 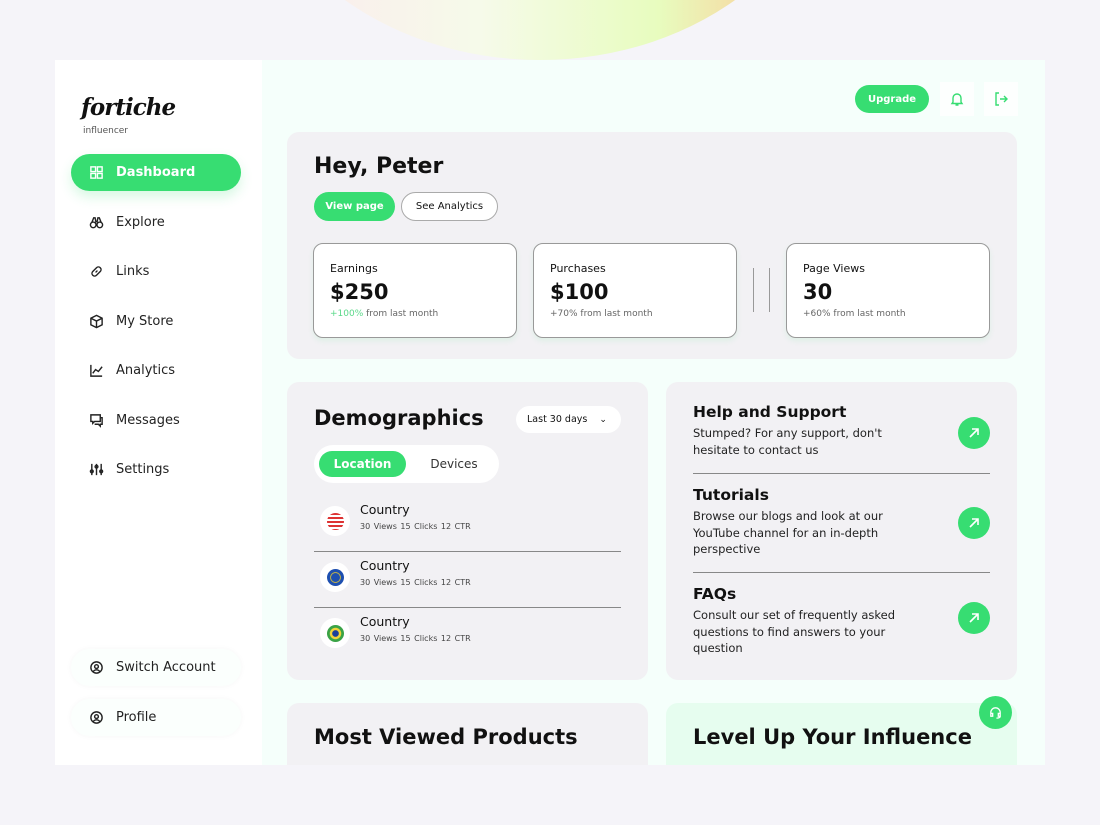 I want to click on sidebar-item-label: Switch Account, so click(x=166, y=667).